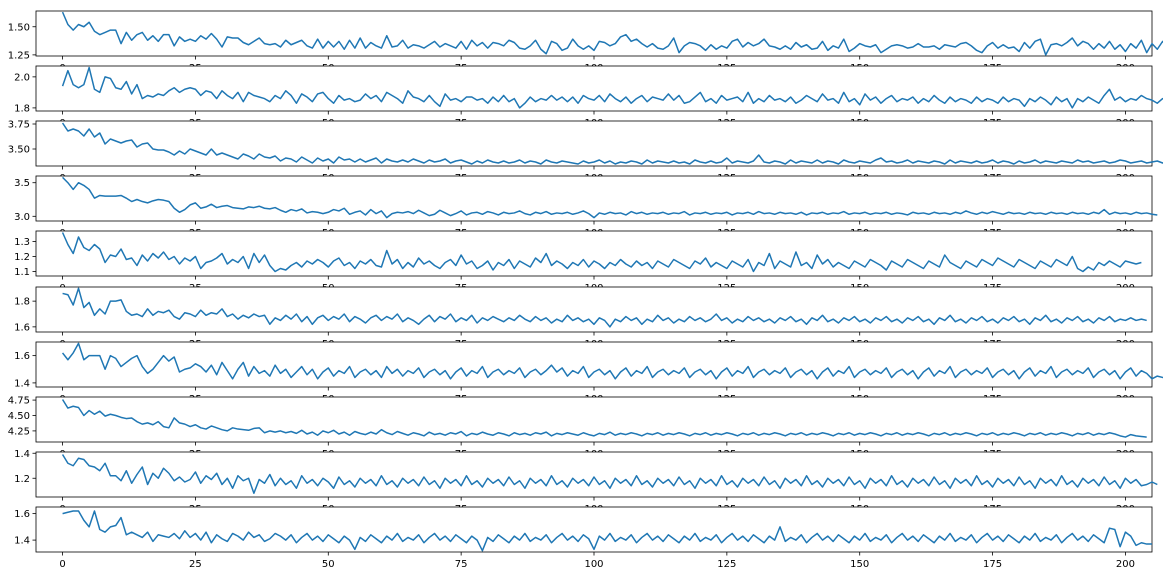 The width and height of the screenshot is (1163, 578). Describe the element at coordinates (19, 55) in the screenshot. I see `y-tick-label: 1.25` at that location.